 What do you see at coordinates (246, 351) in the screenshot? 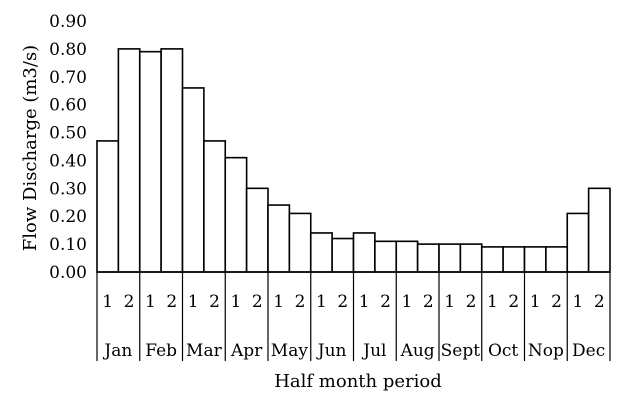
I see `month-label: Apr` at bounding box center [246, 351].